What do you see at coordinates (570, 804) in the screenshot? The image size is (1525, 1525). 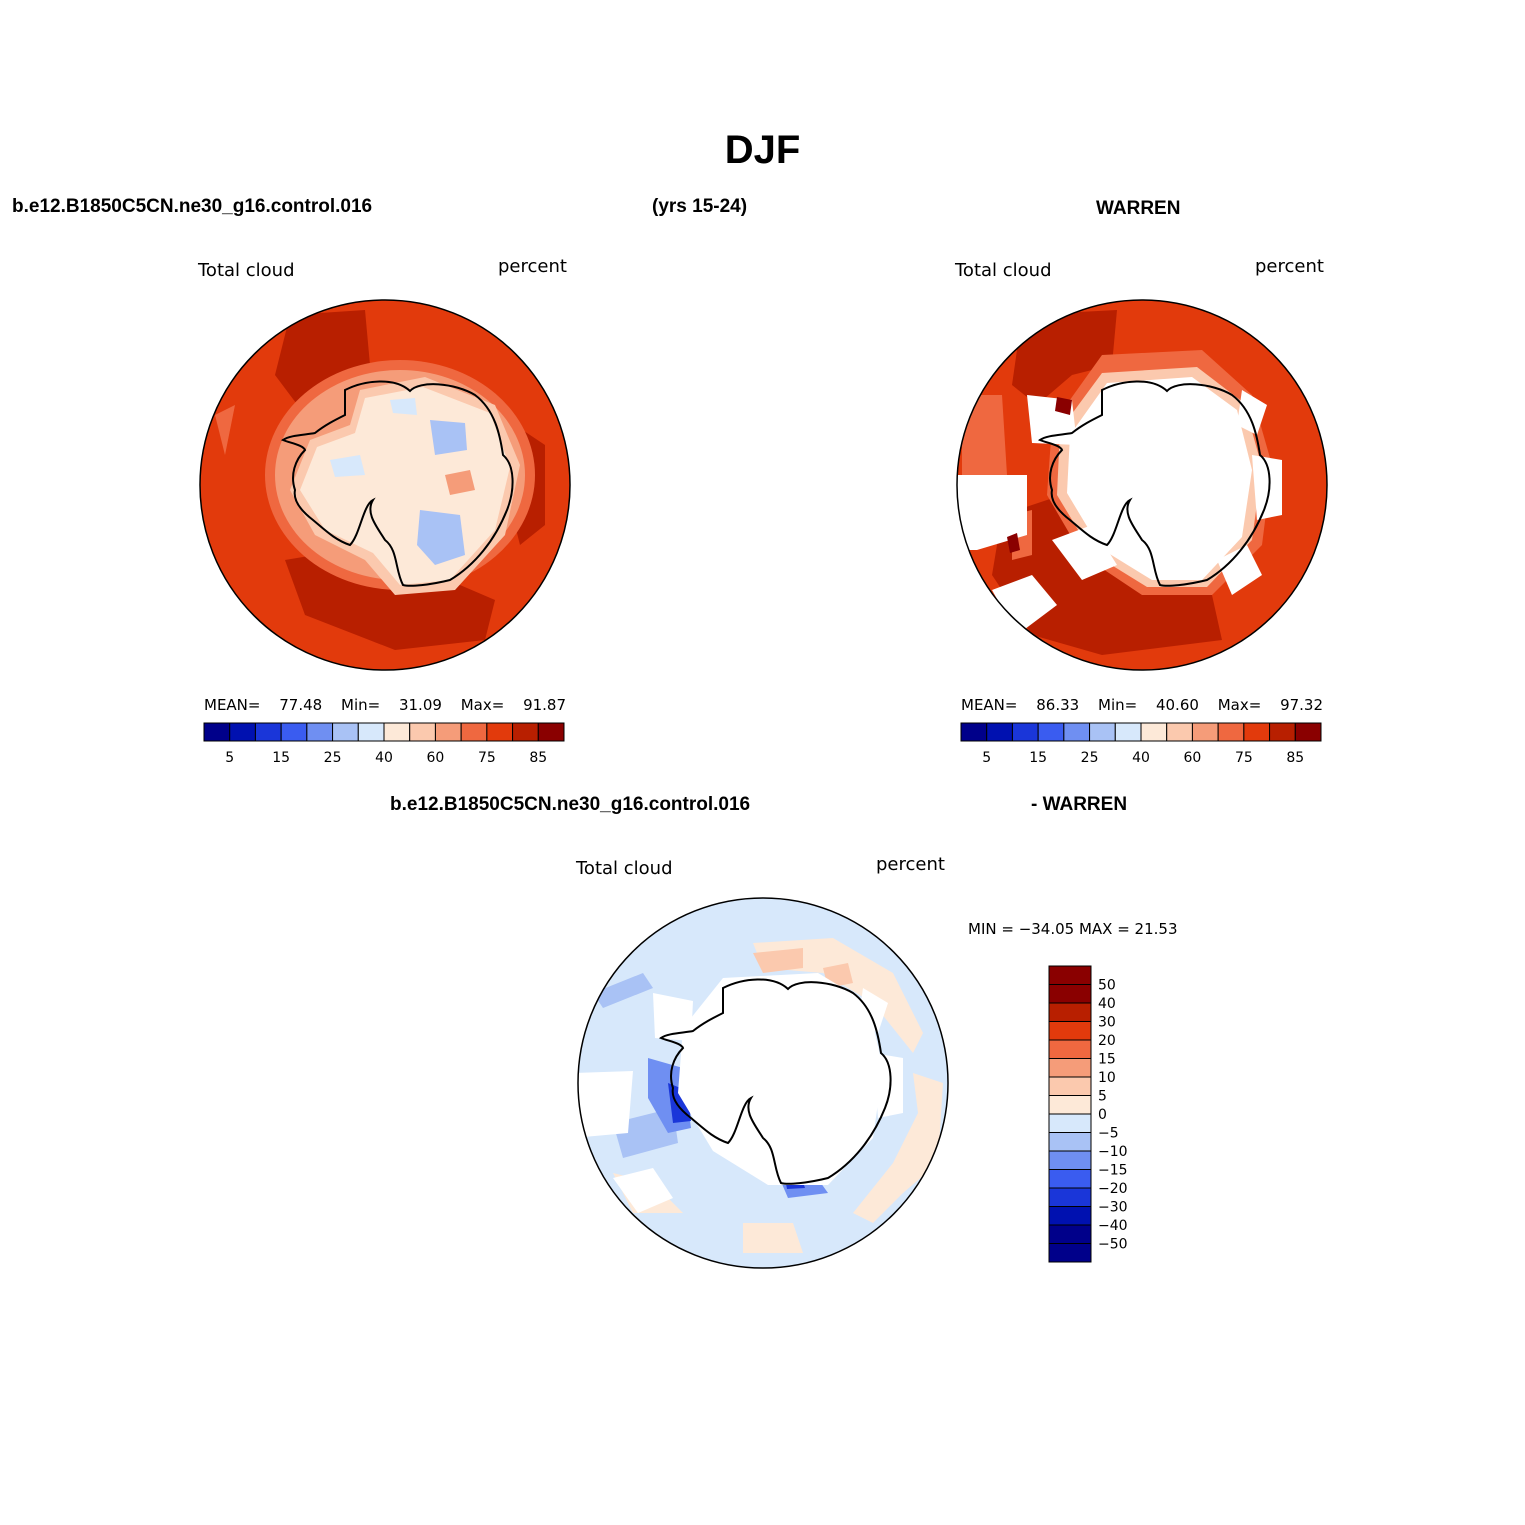 I see `diff-case-name: b.e12.B1850C5CN.ne30_g16.control.016` at bounding box center [570, 804].